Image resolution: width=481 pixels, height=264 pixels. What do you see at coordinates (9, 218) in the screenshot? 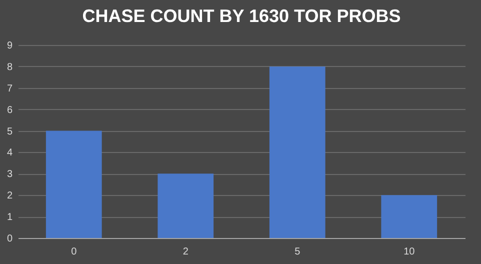
I see `y-tick-label: 1` at bounding box center [9, 218].